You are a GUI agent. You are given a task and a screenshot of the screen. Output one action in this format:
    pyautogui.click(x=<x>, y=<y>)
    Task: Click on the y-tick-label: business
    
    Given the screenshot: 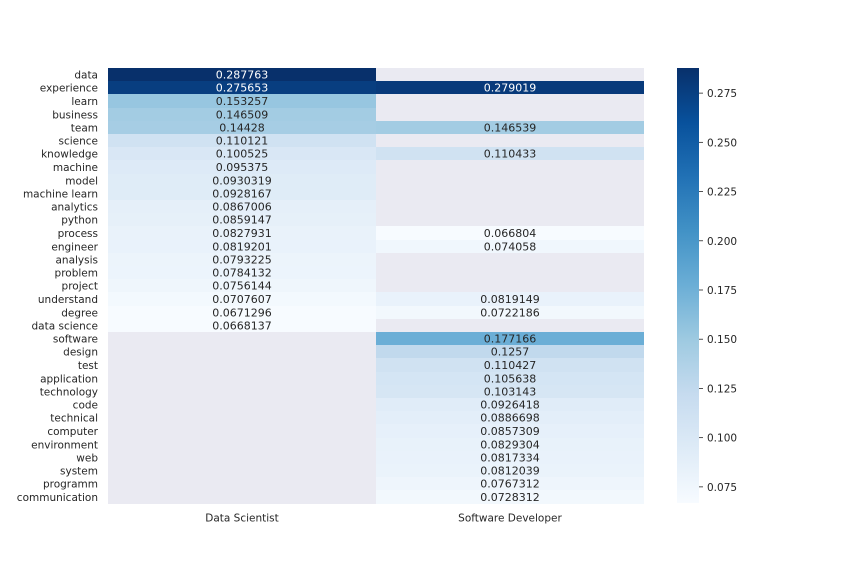 What is the action you would take?
    pyautogui.click(x=75, y=116)
    